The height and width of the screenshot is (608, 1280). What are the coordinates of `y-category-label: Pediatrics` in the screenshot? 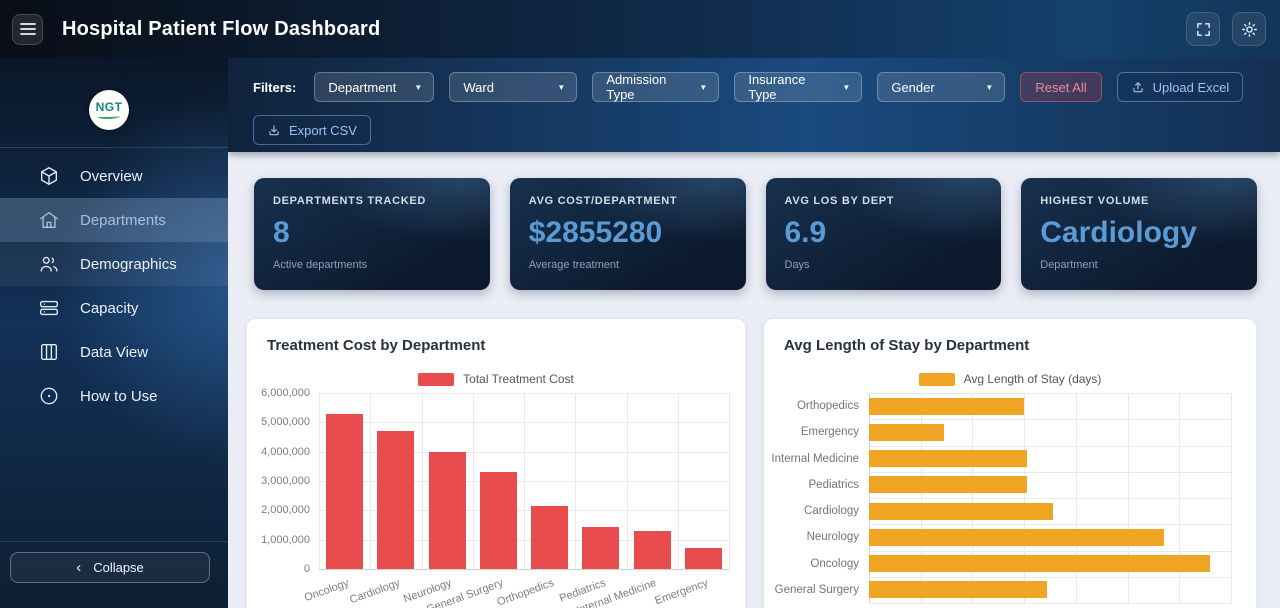 It's located at (834, 484).